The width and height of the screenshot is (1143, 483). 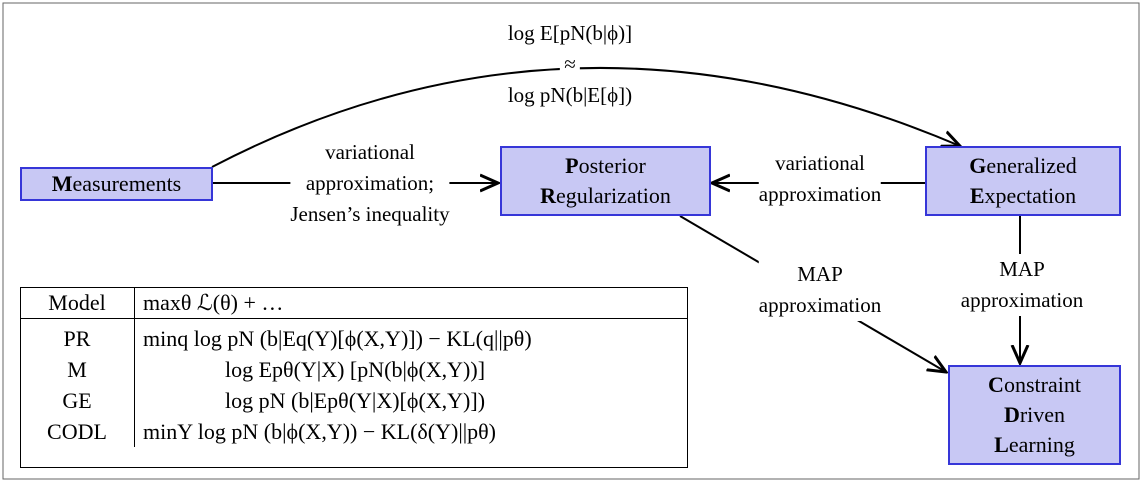 I want to click on cell: minY log pN (b|ϕ(X,Y)) − KL(δ(Y)||pθ), so click(x=319, y=431).